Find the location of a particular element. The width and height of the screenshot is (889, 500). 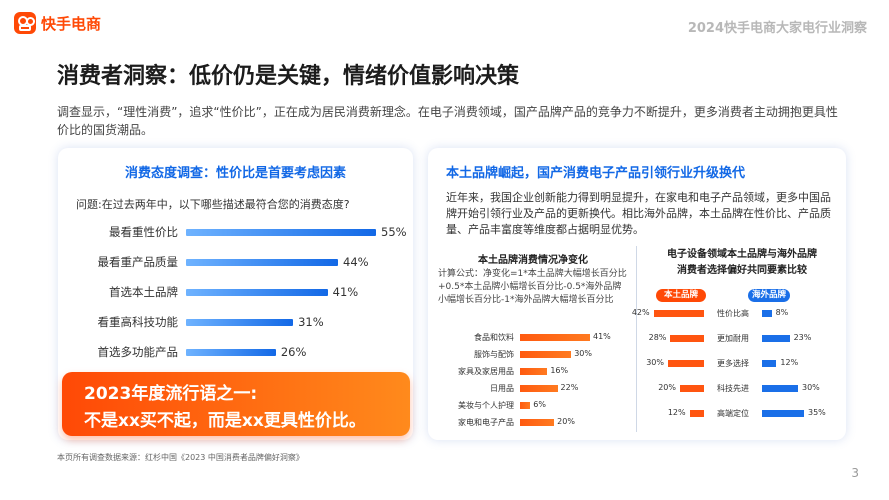

net-change-value: 20% is located at coordinates (566, 421).